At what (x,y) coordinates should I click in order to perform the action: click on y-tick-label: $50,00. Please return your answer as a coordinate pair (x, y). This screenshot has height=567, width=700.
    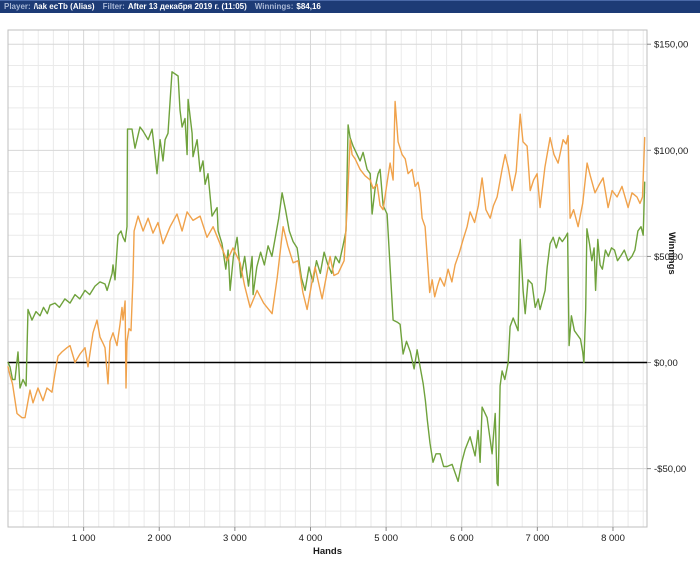
    Looking at the image, I should click on (668, 257).